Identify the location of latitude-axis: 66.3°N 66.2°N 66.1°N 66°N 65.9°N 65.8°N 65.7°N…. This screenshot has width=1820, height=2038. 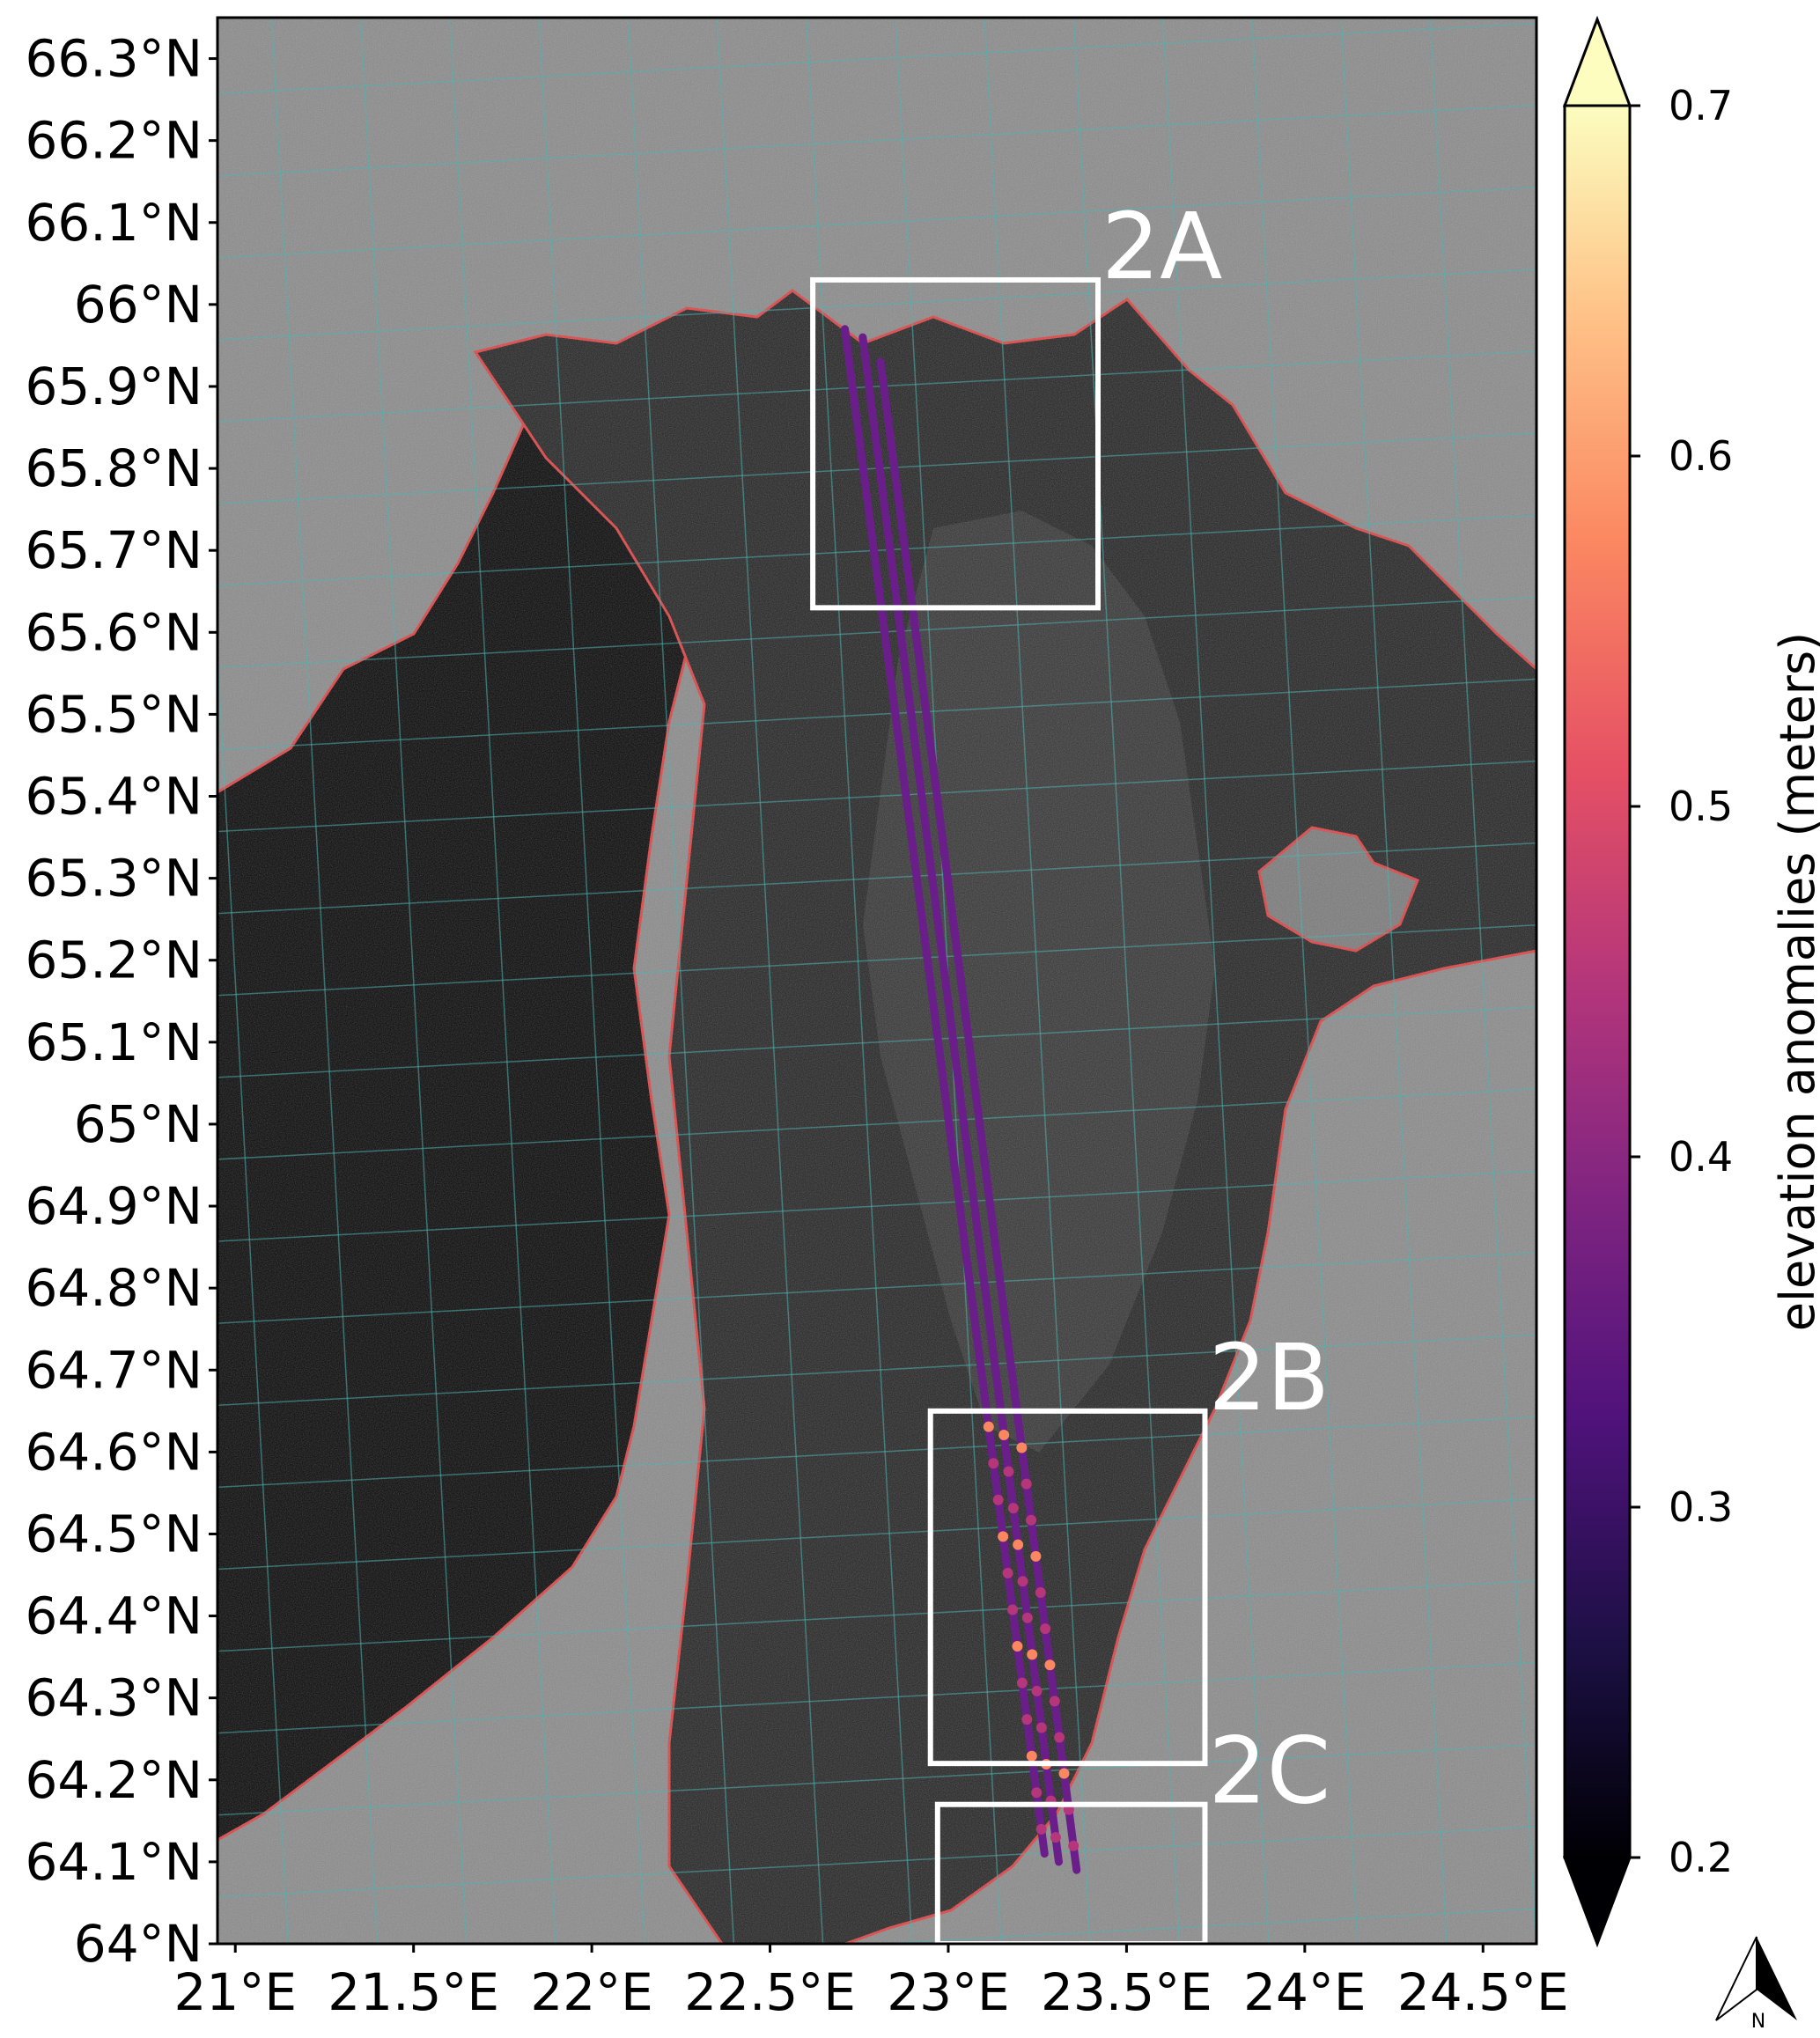
(121, 1001).